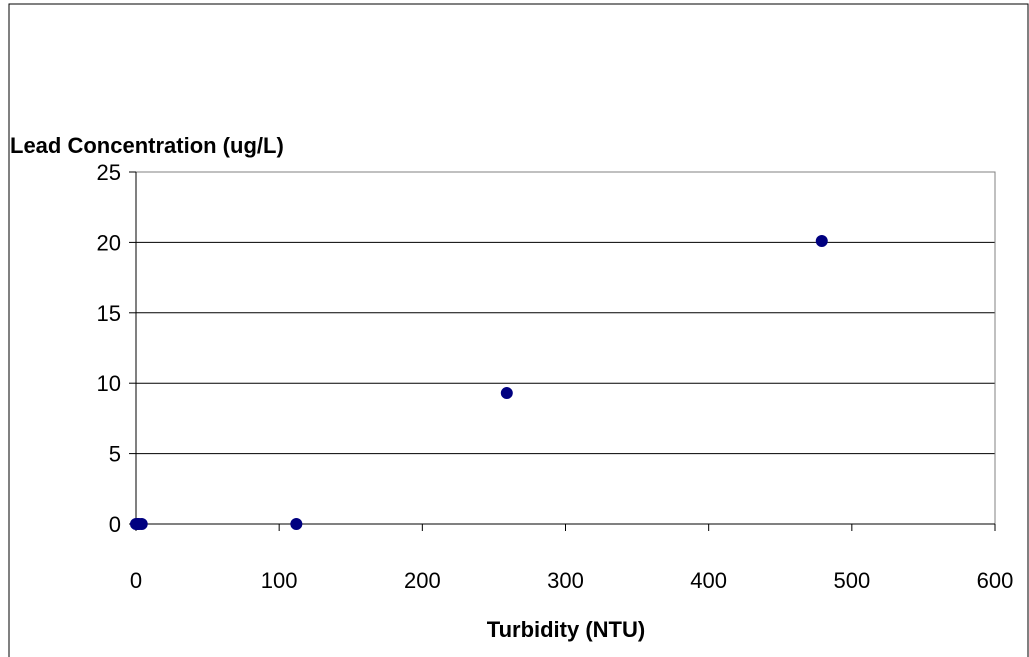  I want to click on x-tick-label-6: 600, so click(995, 580).